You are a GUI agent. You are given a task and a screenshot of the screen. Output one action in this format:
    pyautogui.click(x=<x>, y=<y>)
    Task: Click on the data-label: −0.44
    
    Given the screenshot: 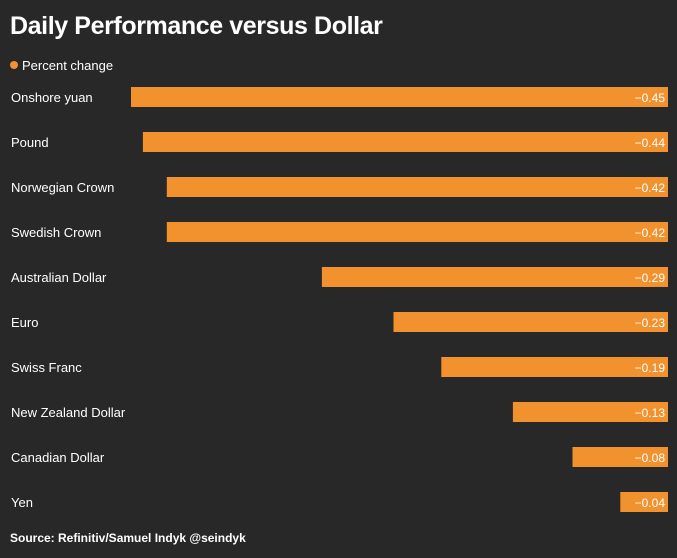 What is the action you would take?
    pyautogui.click(x=650, y=143)
    